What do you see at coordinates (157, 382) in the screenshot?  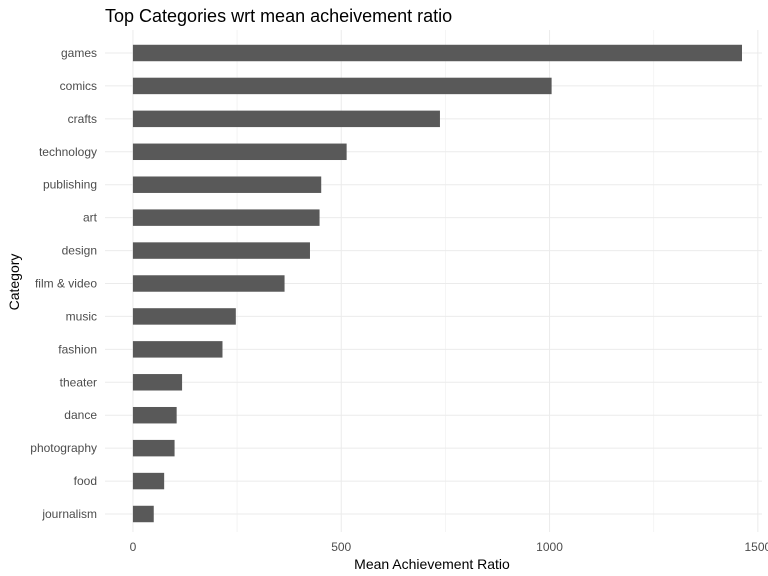 I see `bar-theater` at bounding box center [157, 382].